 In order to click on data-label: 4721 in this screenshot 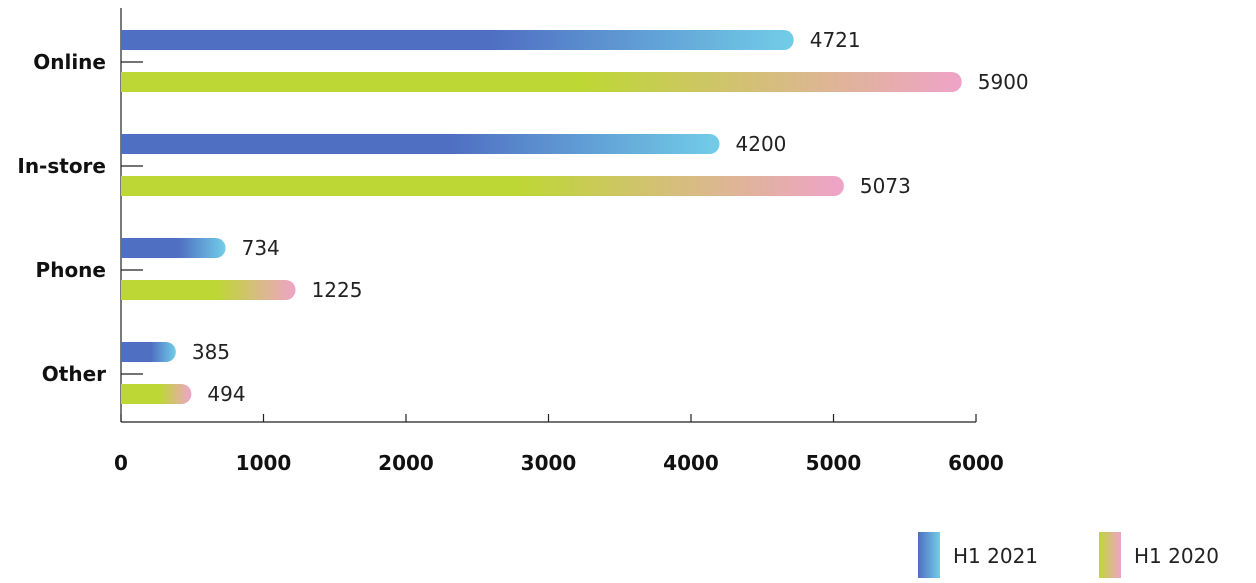, I will do `click(835, 40)`.